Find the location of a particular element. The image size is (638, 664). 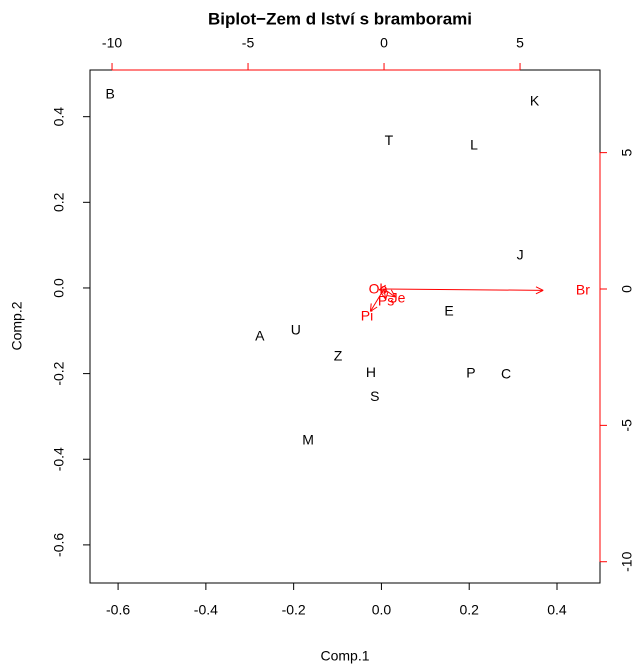

point-label: C is located at coordinates (506, 374).